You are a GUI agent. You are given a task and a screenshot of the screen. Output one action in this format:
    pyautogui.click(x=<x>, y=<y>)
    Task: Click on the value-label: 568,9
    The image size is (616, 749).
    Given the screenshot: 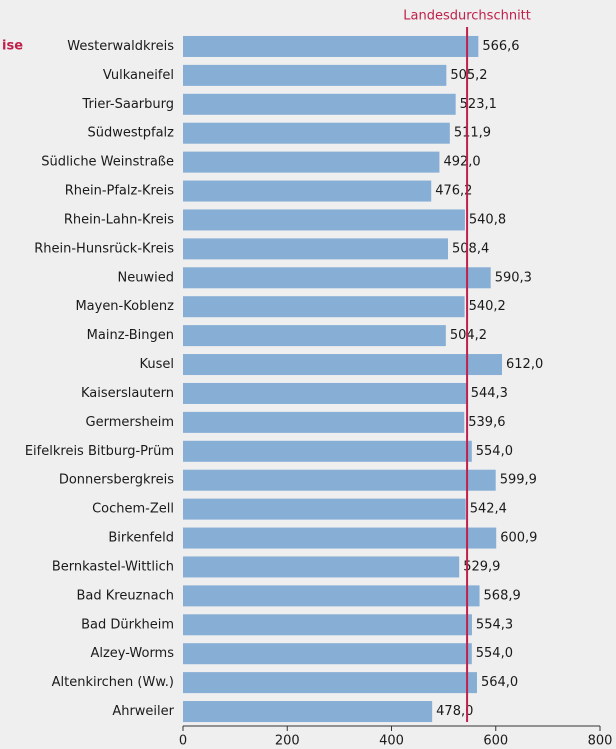 What is the action you would take?
    pyautogui.click(x=502, y=595)
    